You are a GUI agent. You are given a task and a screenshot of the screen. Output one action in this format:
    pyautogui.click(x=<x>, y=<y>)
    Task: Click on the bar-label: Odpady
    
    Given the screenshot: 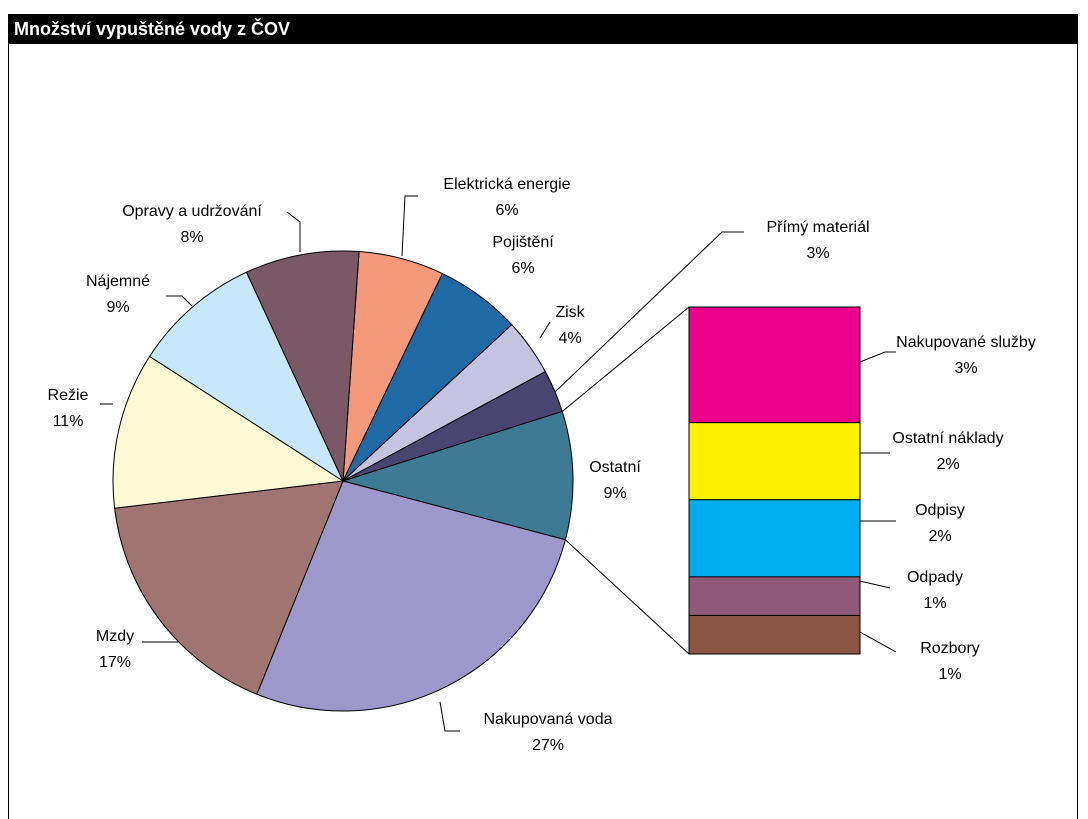 What is the action you would take?
    pyautogui.click(x=935, y=577)
    